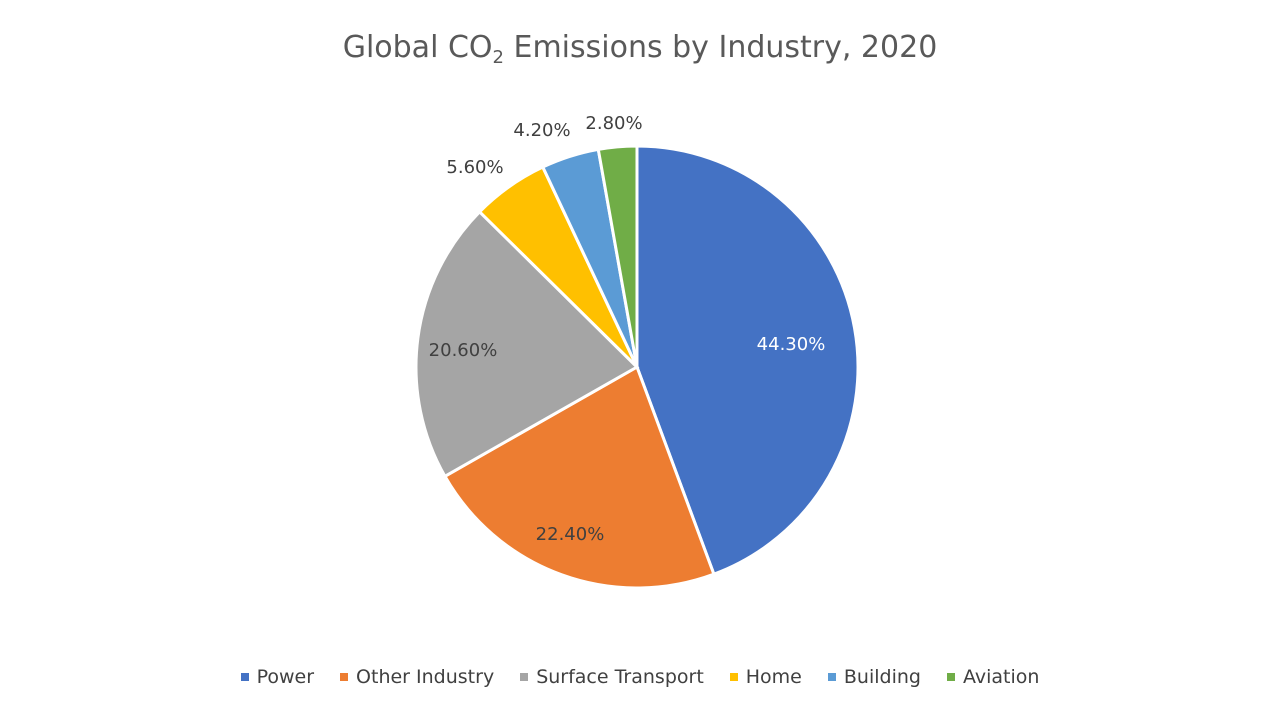 This screenshot has height=720, width=1280. What do you see at coordinates (791, 344) in the screenshot?
I see `data-label-power: 44.30%` at bounding box center [791, 344].